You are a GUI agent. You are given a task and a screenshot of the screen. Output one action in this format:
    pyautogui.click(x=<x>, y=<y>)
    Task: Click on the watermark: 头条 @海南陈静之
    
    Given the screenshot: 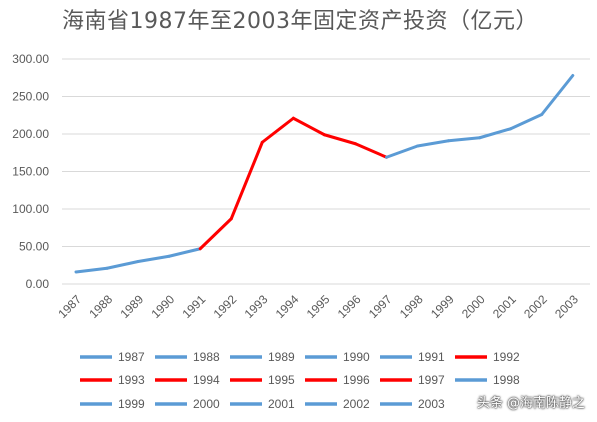 What is the action you would take?
    pyautogui.click(x=530, y=403)
    